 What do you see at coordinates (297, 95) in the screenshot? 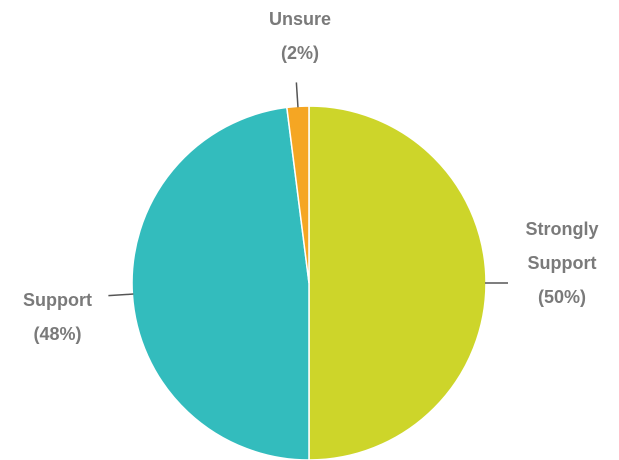
I see `leader-line-unsure` at bounding box center [297, 95].